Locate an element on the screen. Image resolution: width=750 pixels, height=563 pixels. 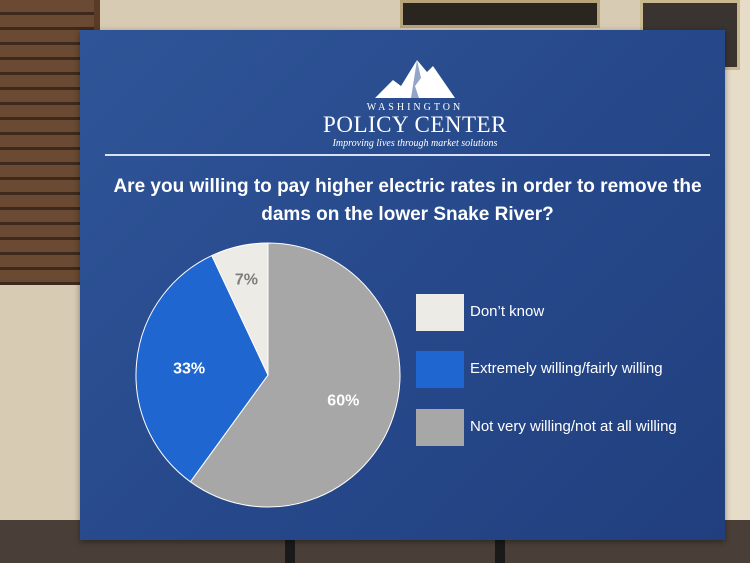
legend-label: Not very willing/not at all willing is located at coordinates (573, 426).